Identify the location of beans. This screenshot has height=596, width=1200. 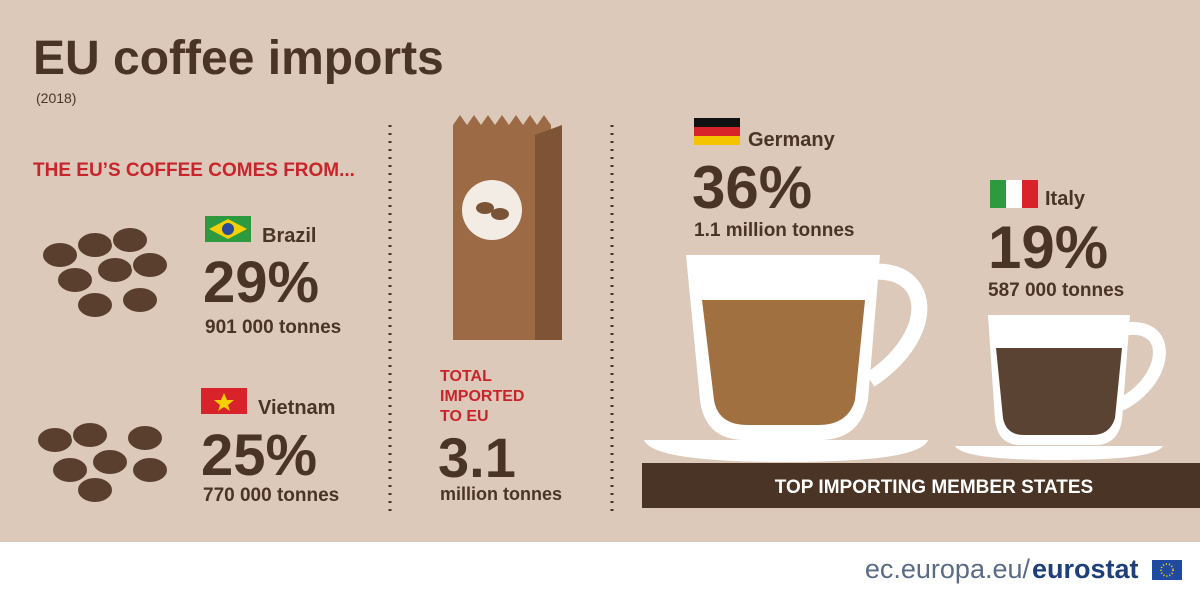
(102, 365).